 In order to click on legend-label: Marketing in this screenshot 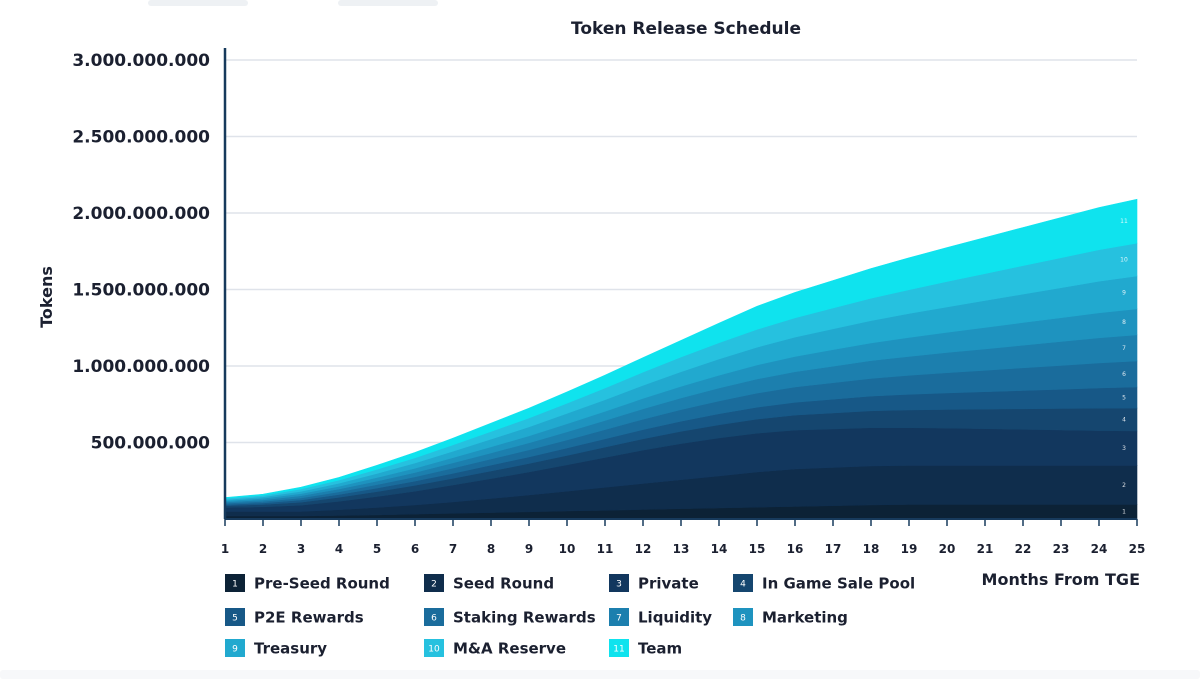, I will do `click(805, 618)`.